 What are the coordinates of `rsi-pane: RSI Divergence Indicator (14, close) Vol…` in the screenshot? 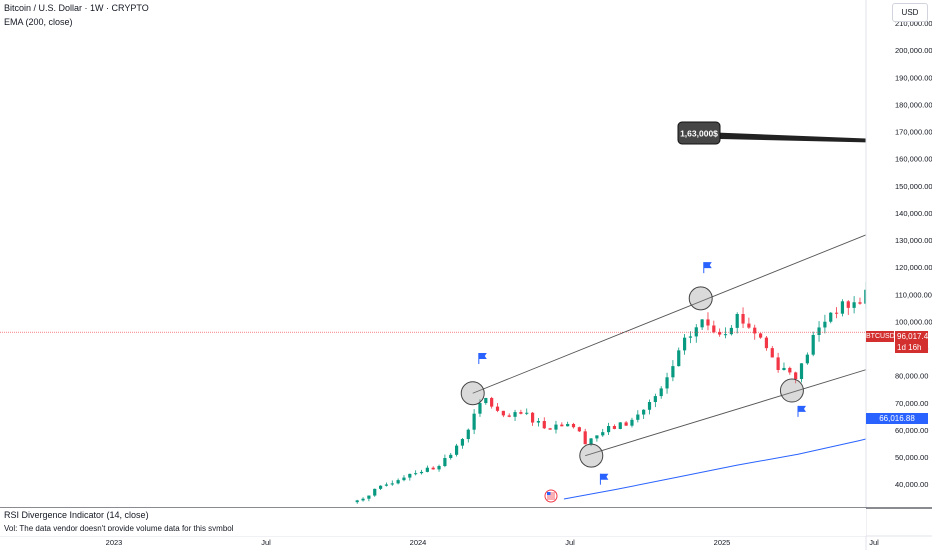 It's located at (433, 522).